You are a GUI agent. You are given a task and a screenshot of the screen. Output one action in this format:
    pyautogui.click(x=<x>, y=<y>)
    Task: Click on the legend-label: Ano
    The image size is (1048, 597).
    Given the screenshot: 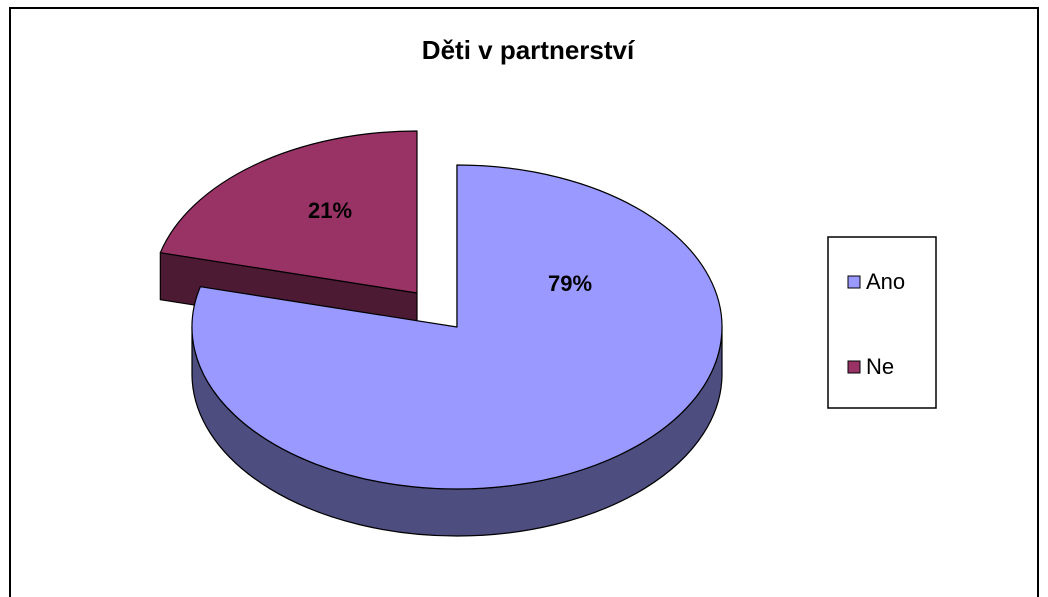 What is the action you would take?
    pyautogui.click(x=885, y=281)
    